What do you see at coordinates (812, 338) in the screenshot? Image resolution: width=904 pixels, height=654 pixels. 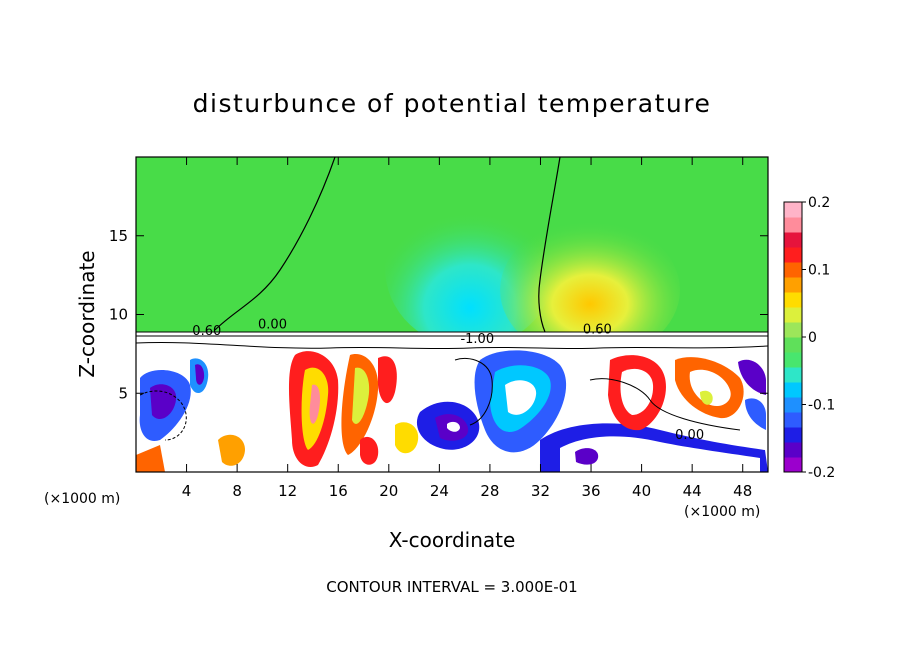 I see `colorbar-tick-label: 0` at bounding box center [812, 338].